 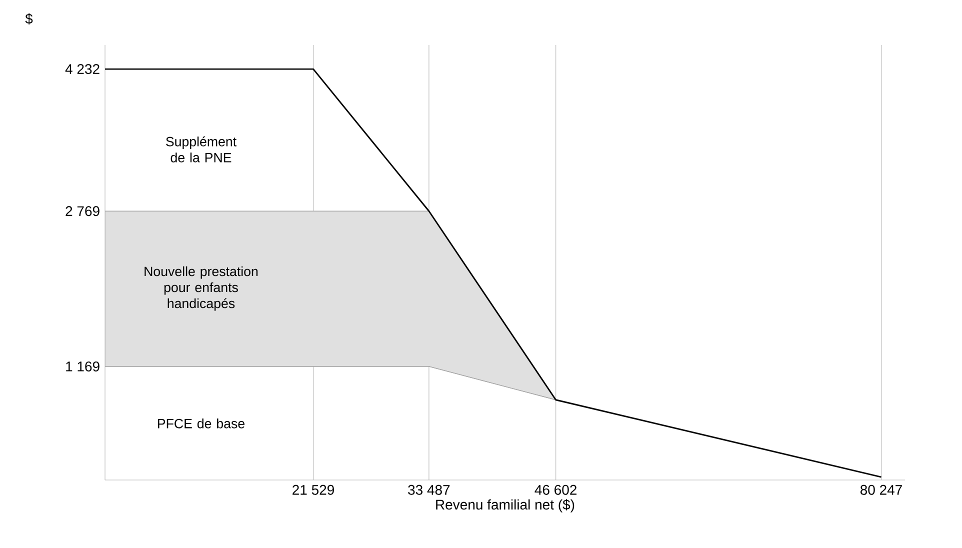 What do you see at coordinates (505, 505) in the screenshot?
I see `x-axis-title: Revenu familial net ($)` at bounding box center [505, 505].